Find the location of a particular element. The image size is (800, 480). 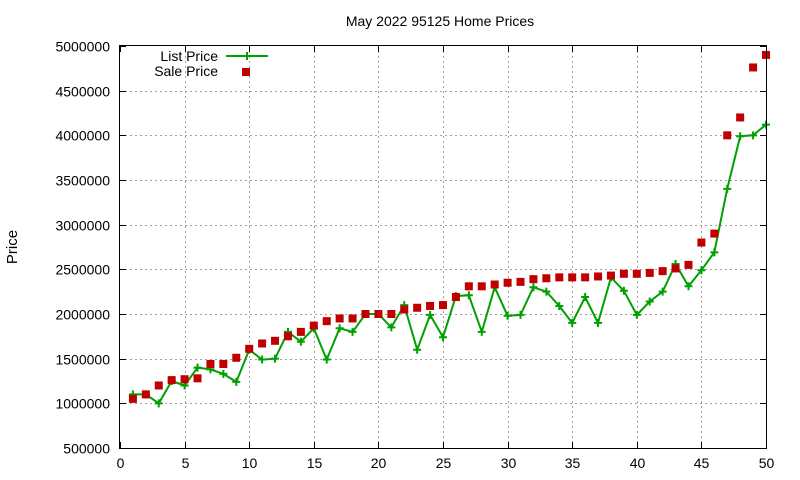

y-tick-label: 5000000 is located at coordinates (82, 47).